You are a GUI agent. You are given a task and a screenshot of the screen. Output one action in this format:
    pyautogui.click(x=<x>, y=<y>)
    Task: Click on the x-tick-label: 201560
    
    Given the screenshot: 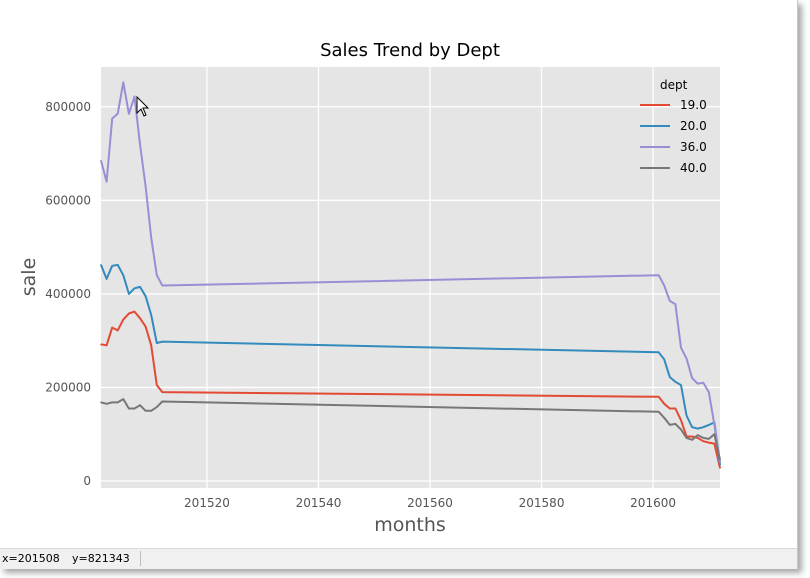 What is the action you would take?
    pyautogui.click(x=430, y=503)
    